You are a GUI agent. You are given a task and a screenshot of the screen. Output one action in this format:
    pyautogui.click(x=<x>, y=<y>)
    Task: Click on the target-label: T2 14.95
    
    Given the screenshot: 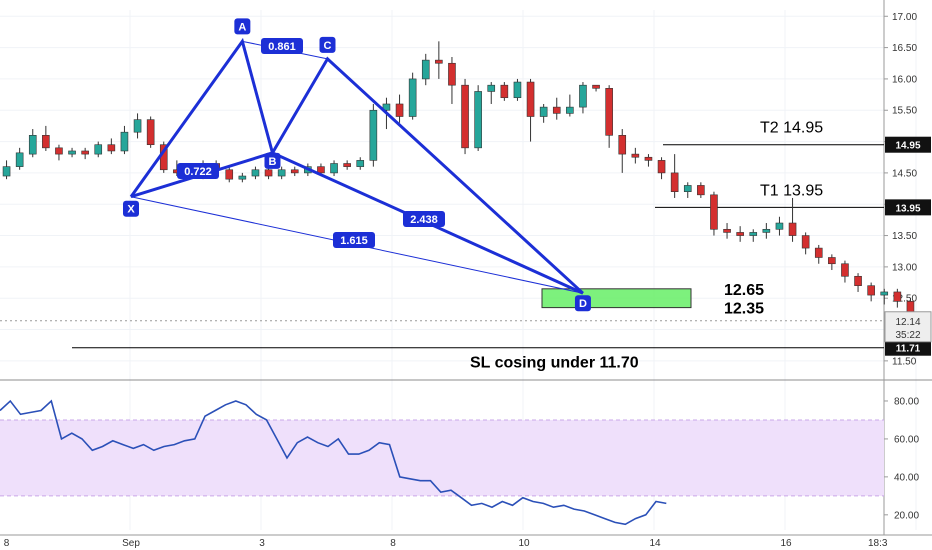 What is the action you would take?
    pyautogui.click(x=791, y=128)
    